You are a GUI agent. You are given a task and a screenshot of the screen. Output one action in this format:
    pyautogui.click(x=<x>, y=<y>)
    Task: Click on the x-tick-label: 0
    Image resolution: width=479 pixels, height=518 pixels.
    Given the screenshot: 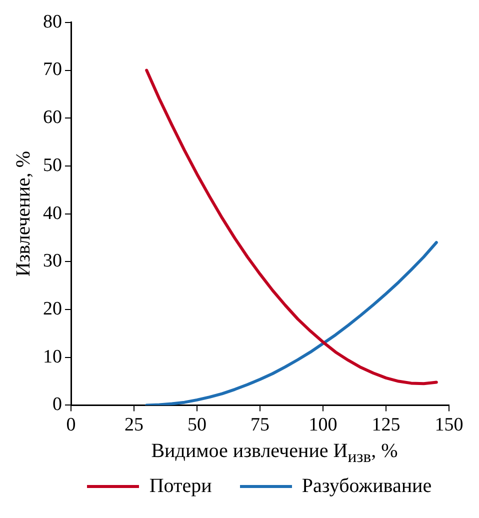 What is the action you would take?
    pyautogui.click(x=71, y=425)
    